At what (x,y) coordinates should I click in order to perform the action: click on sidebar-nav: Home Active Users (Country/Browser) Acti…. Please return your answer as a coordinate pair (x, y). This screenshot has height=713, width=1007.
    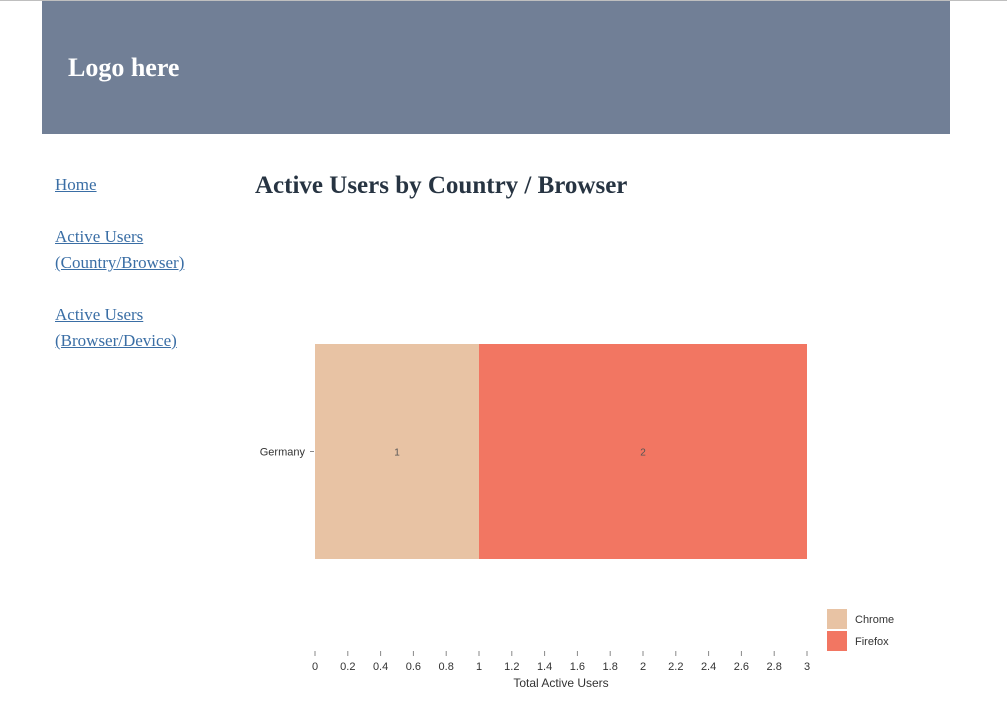
    Looking at the image, I should click on (140, 276).